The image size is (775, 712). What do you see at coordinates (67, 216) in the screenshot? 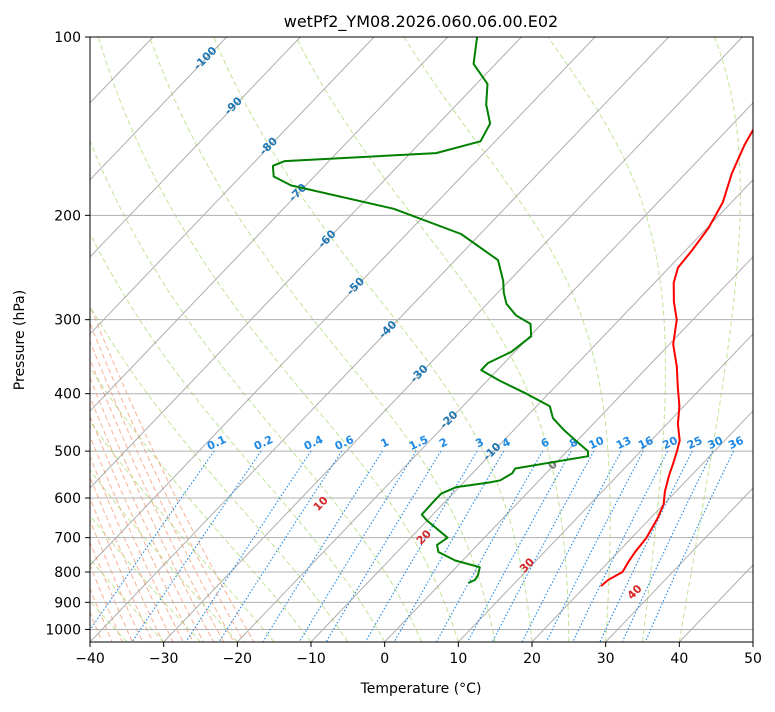
I see `y-tick-label: 200` at bounding box center [67, 216].